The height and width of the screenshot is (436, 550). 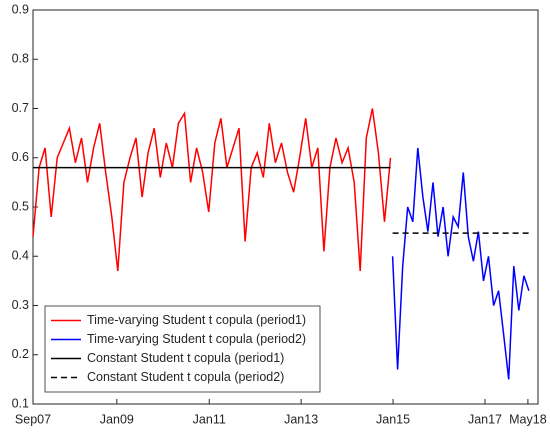 What do you see at coordinates (20, 9) in the screenshot?
I see `y-tick-label: 0.9` at bounding box center [20, 9].